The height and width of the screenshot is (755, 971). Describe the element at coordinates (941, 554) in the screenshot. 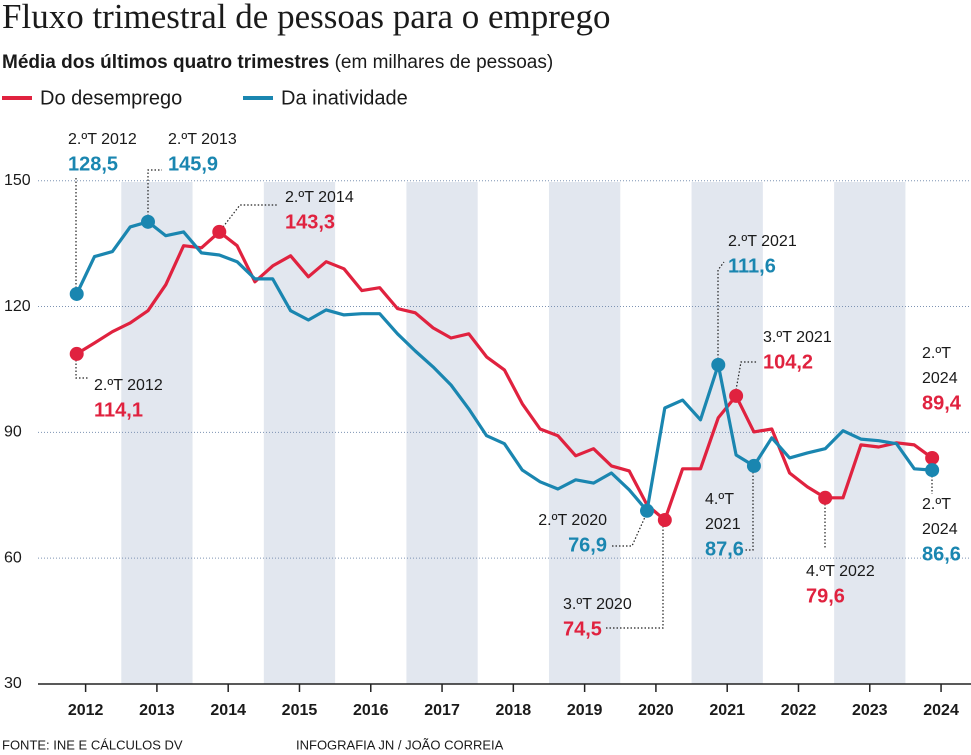

I see `annotation-value: 86,6` at that location.